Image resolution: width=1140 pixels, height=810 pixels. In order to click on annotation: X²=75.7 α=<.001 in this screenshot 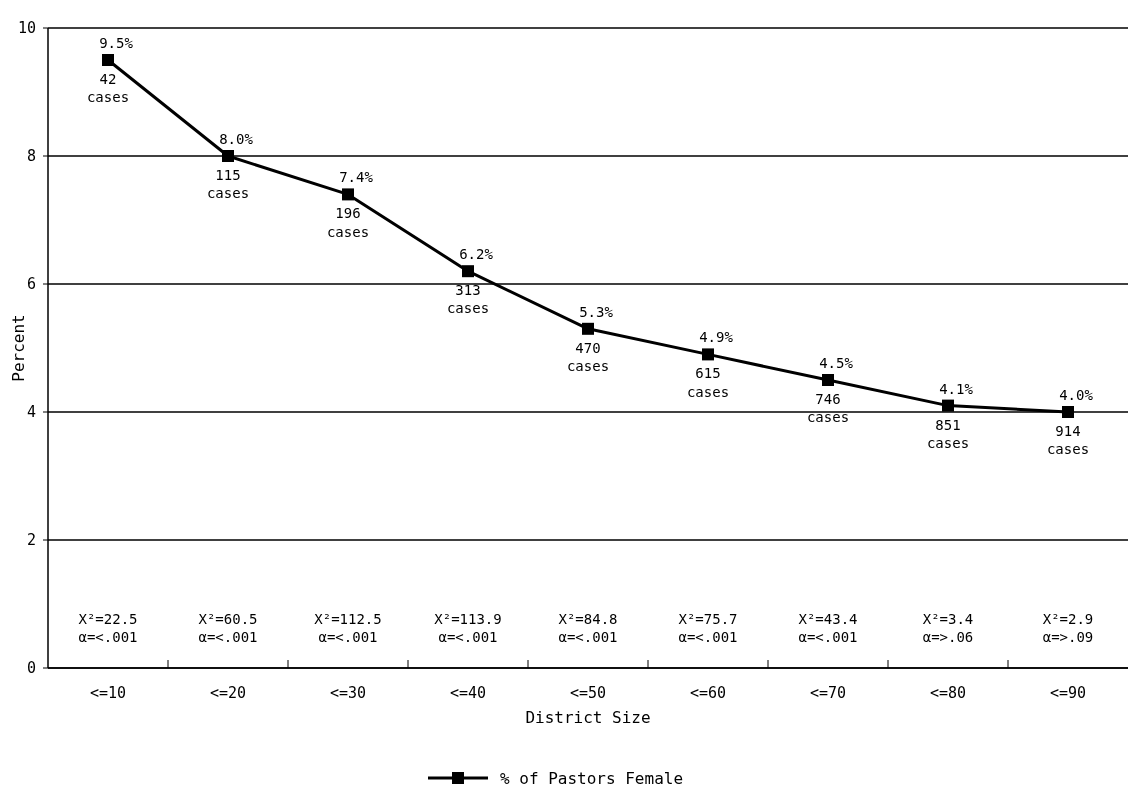, I will do `click(708, 628)`.